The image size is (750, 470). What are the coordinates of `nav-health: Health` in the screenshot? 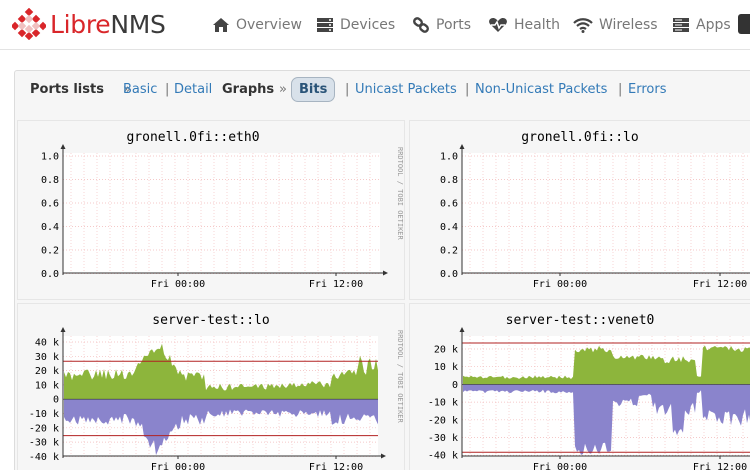 It's located at (524, 25).